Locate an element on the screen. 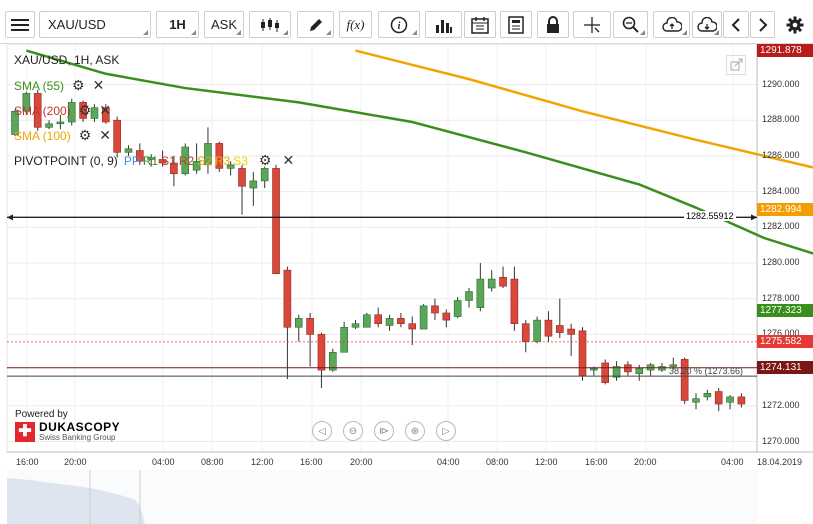 This screenshot has width=813, height=524. timeframe-select: 1H is located at coordinates (177, 24).